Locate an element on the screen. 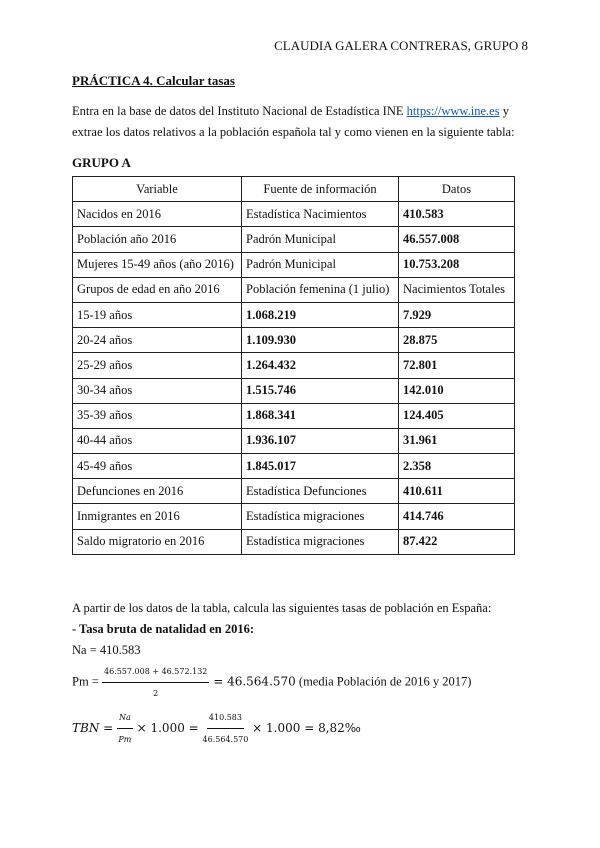 Image resolution: width=600 pixels, height=848 pixels. pm-denominator: 2 is located at coordinates (156, 693).